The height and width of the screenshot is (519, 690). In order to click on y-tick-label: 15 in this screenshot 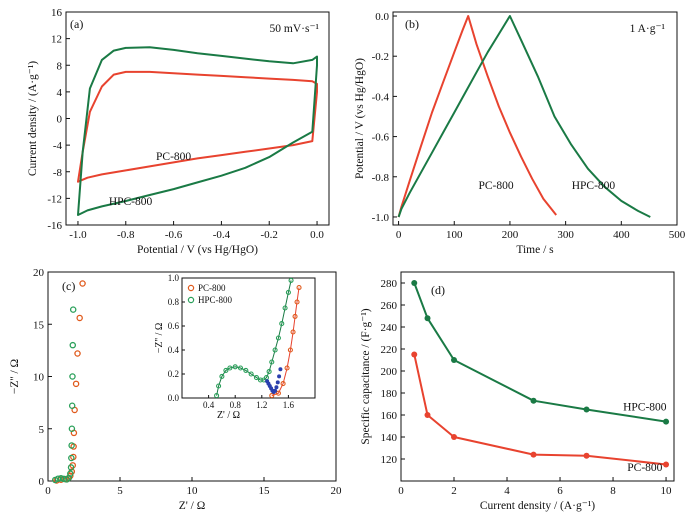, I will do `click(39, 325)`.